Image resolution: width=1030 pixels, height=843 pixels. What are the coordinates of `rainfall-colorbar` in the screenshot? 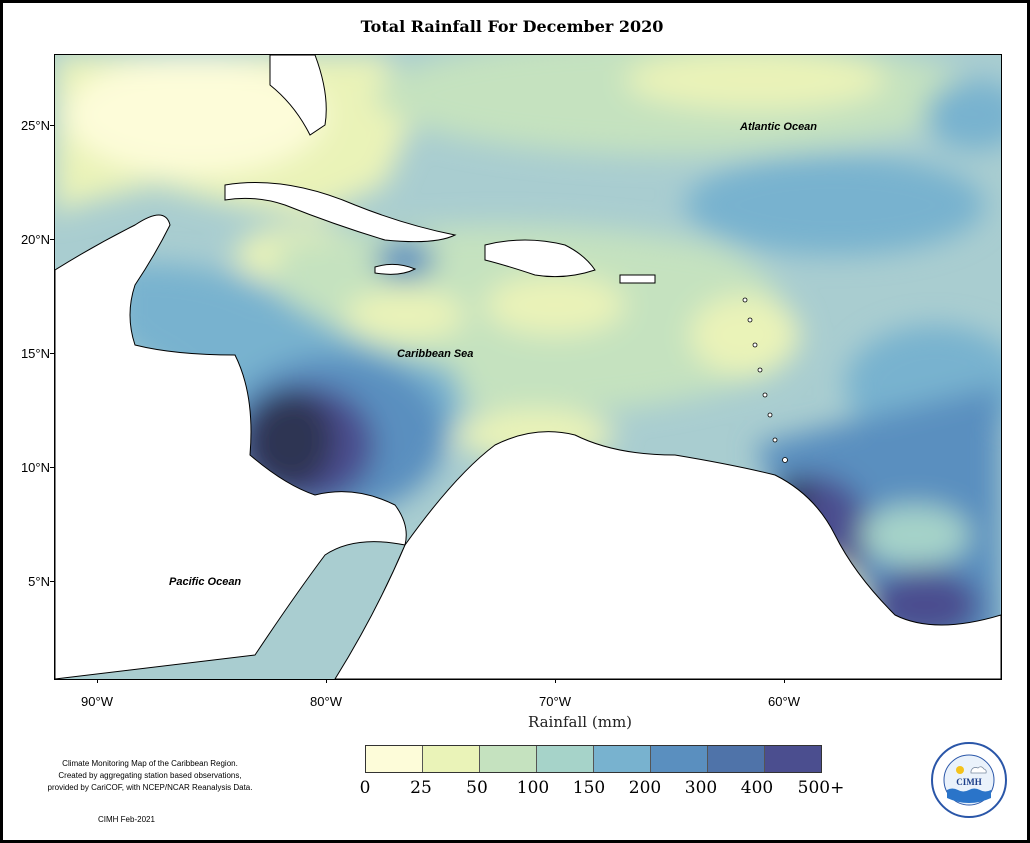 It's located at (593, 759).